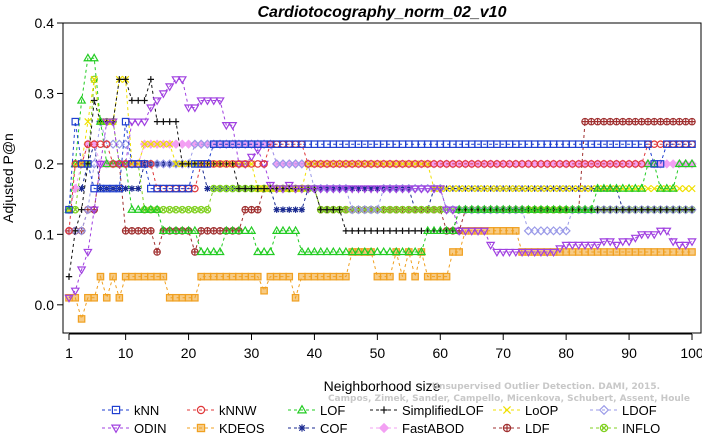 Image resolution: width=702 pixels, height=434 pixels. What do you see at coordinates (629, 353) in the screenshot?
I see `x-tick-label: 90` at bounding box center [629, 353].